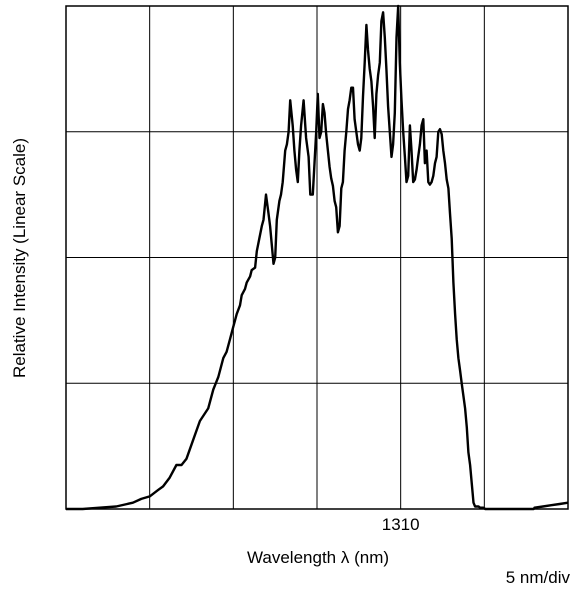  What do you see at coordinates (19, 258) in the screenshot?
I see `y-axis-label: Relative Intensity (Linear Scale)` at bounding box center [19, 258].